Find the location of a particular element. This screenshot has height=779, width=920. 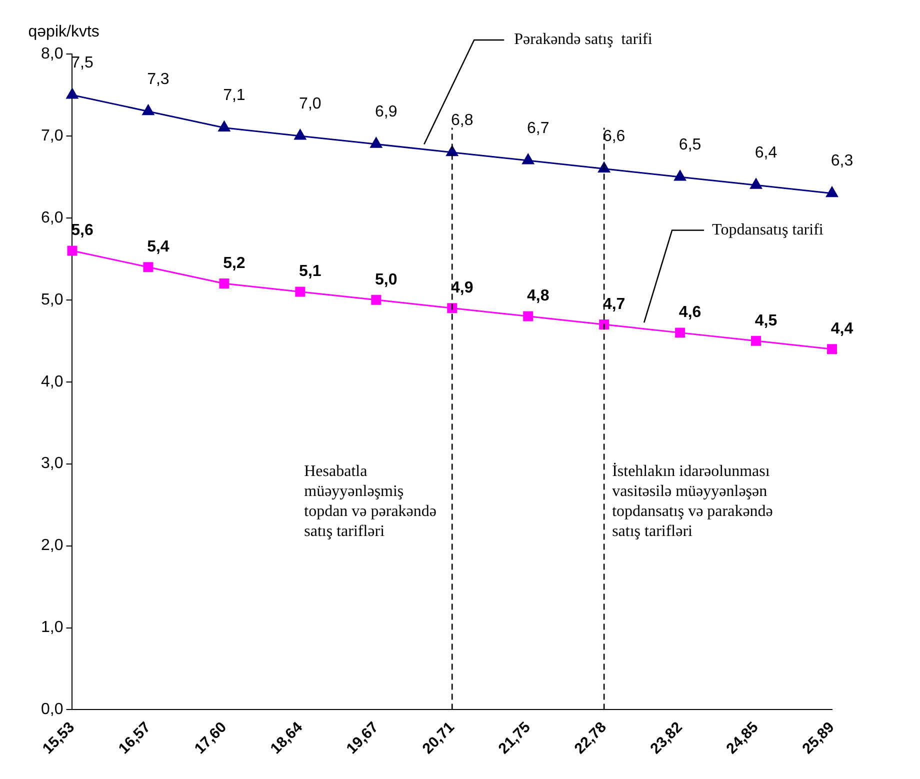

data-label: 6,5 is located at coordinates (690, 145).